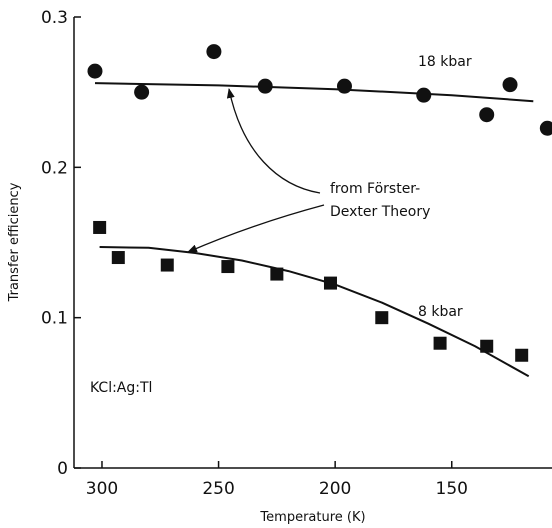 Image resolution: width=552 pixels, height=528 pixels. I want to click on theory-label-line2: Dexter Theory, so click(380, 212).